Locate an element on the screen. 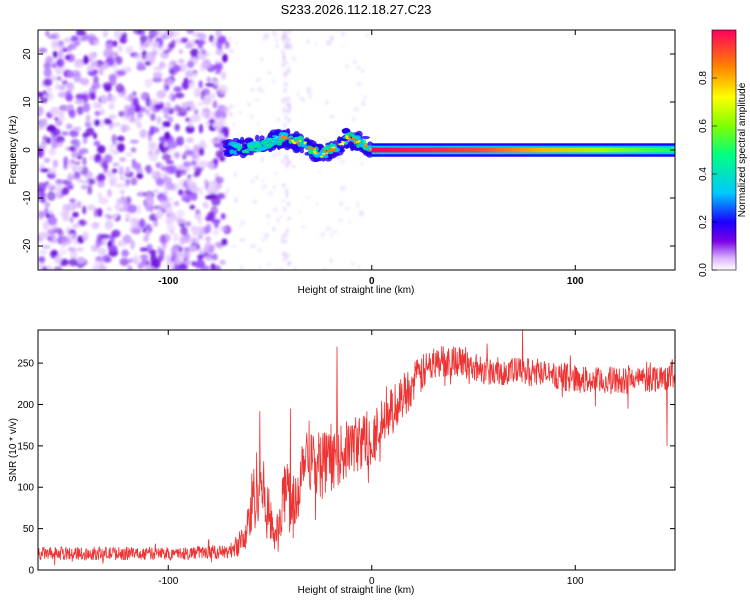  y-tick-label: -20 is located at coordinates (27, 245).